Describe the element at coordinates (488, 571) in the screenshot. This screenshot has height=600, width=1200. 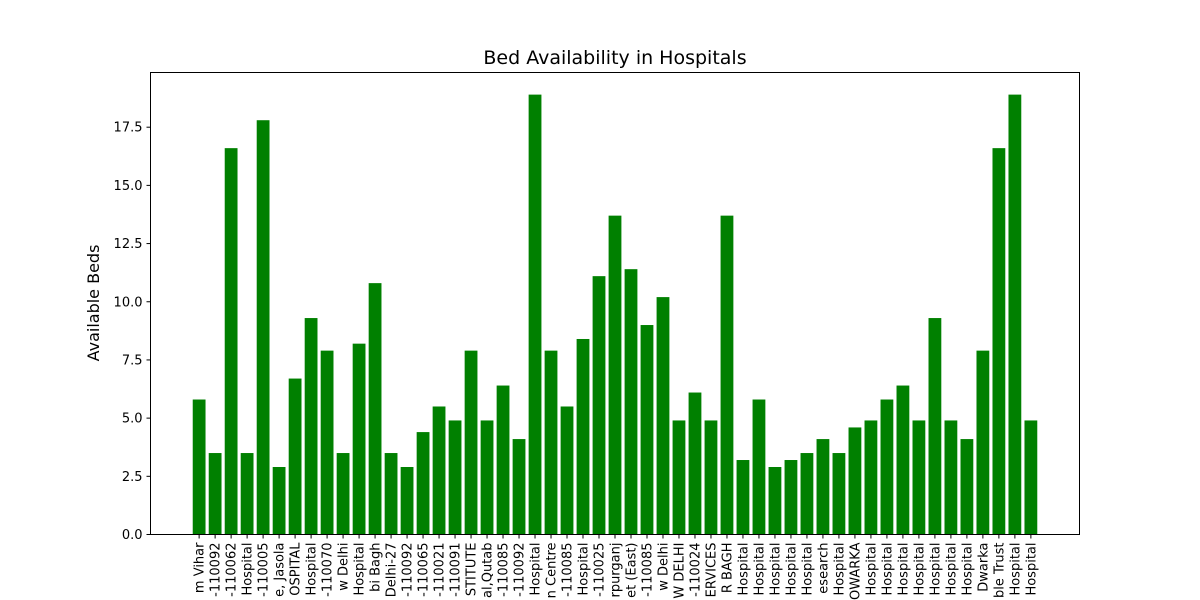
I see `x-tick-label-18: al,Qutab` at that location.